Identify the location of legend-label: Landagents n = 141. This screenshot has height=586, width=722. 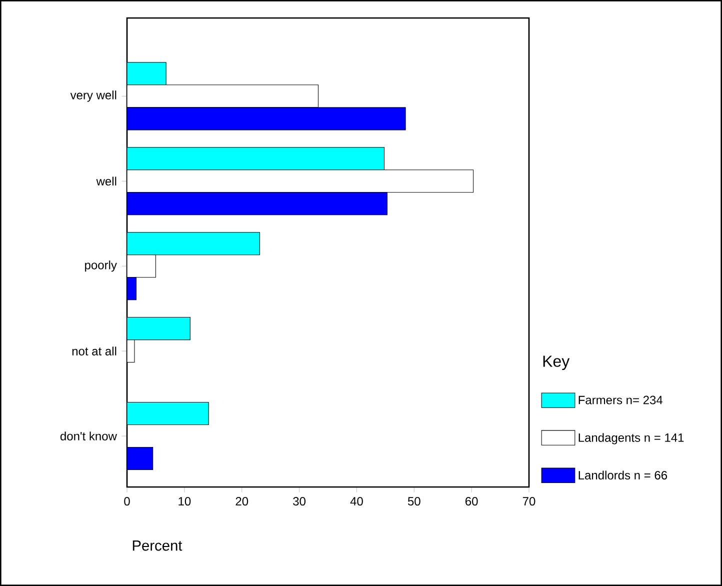
(631, 438).